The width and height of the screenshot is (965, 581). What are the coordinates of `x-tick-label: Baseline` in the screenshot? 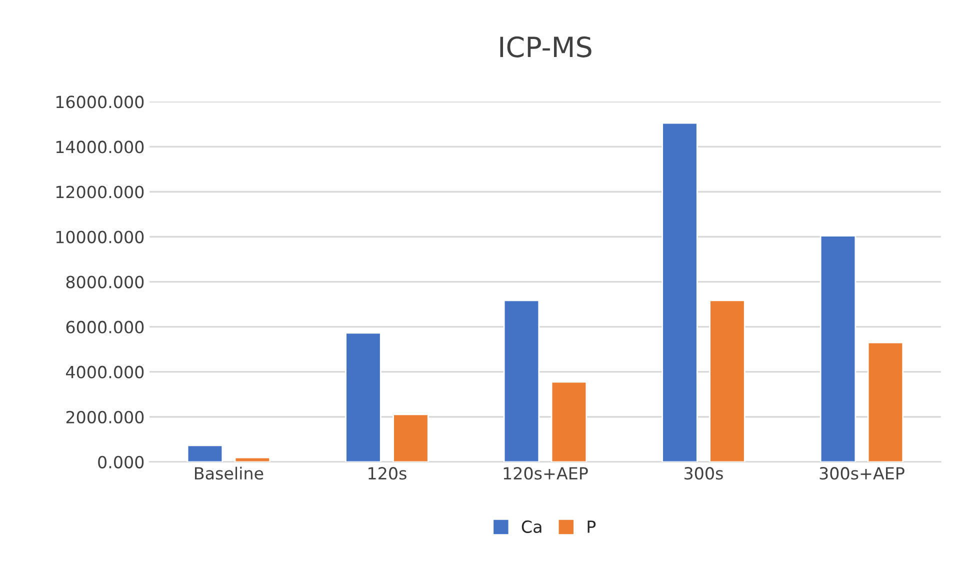 It's located at (229, 473).